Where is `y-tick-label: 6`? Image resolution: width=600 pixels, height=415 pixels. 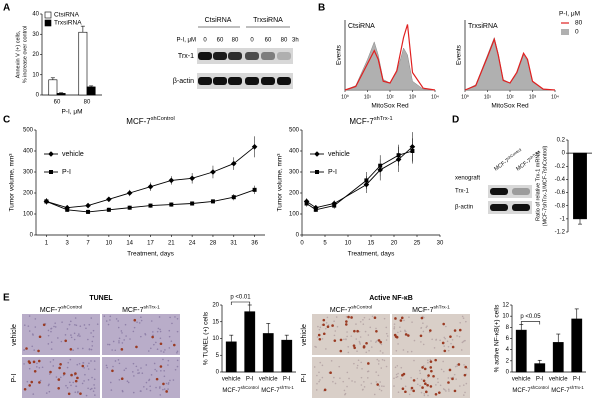
y-tick-label: 6 is located at coordinates (508, 339).